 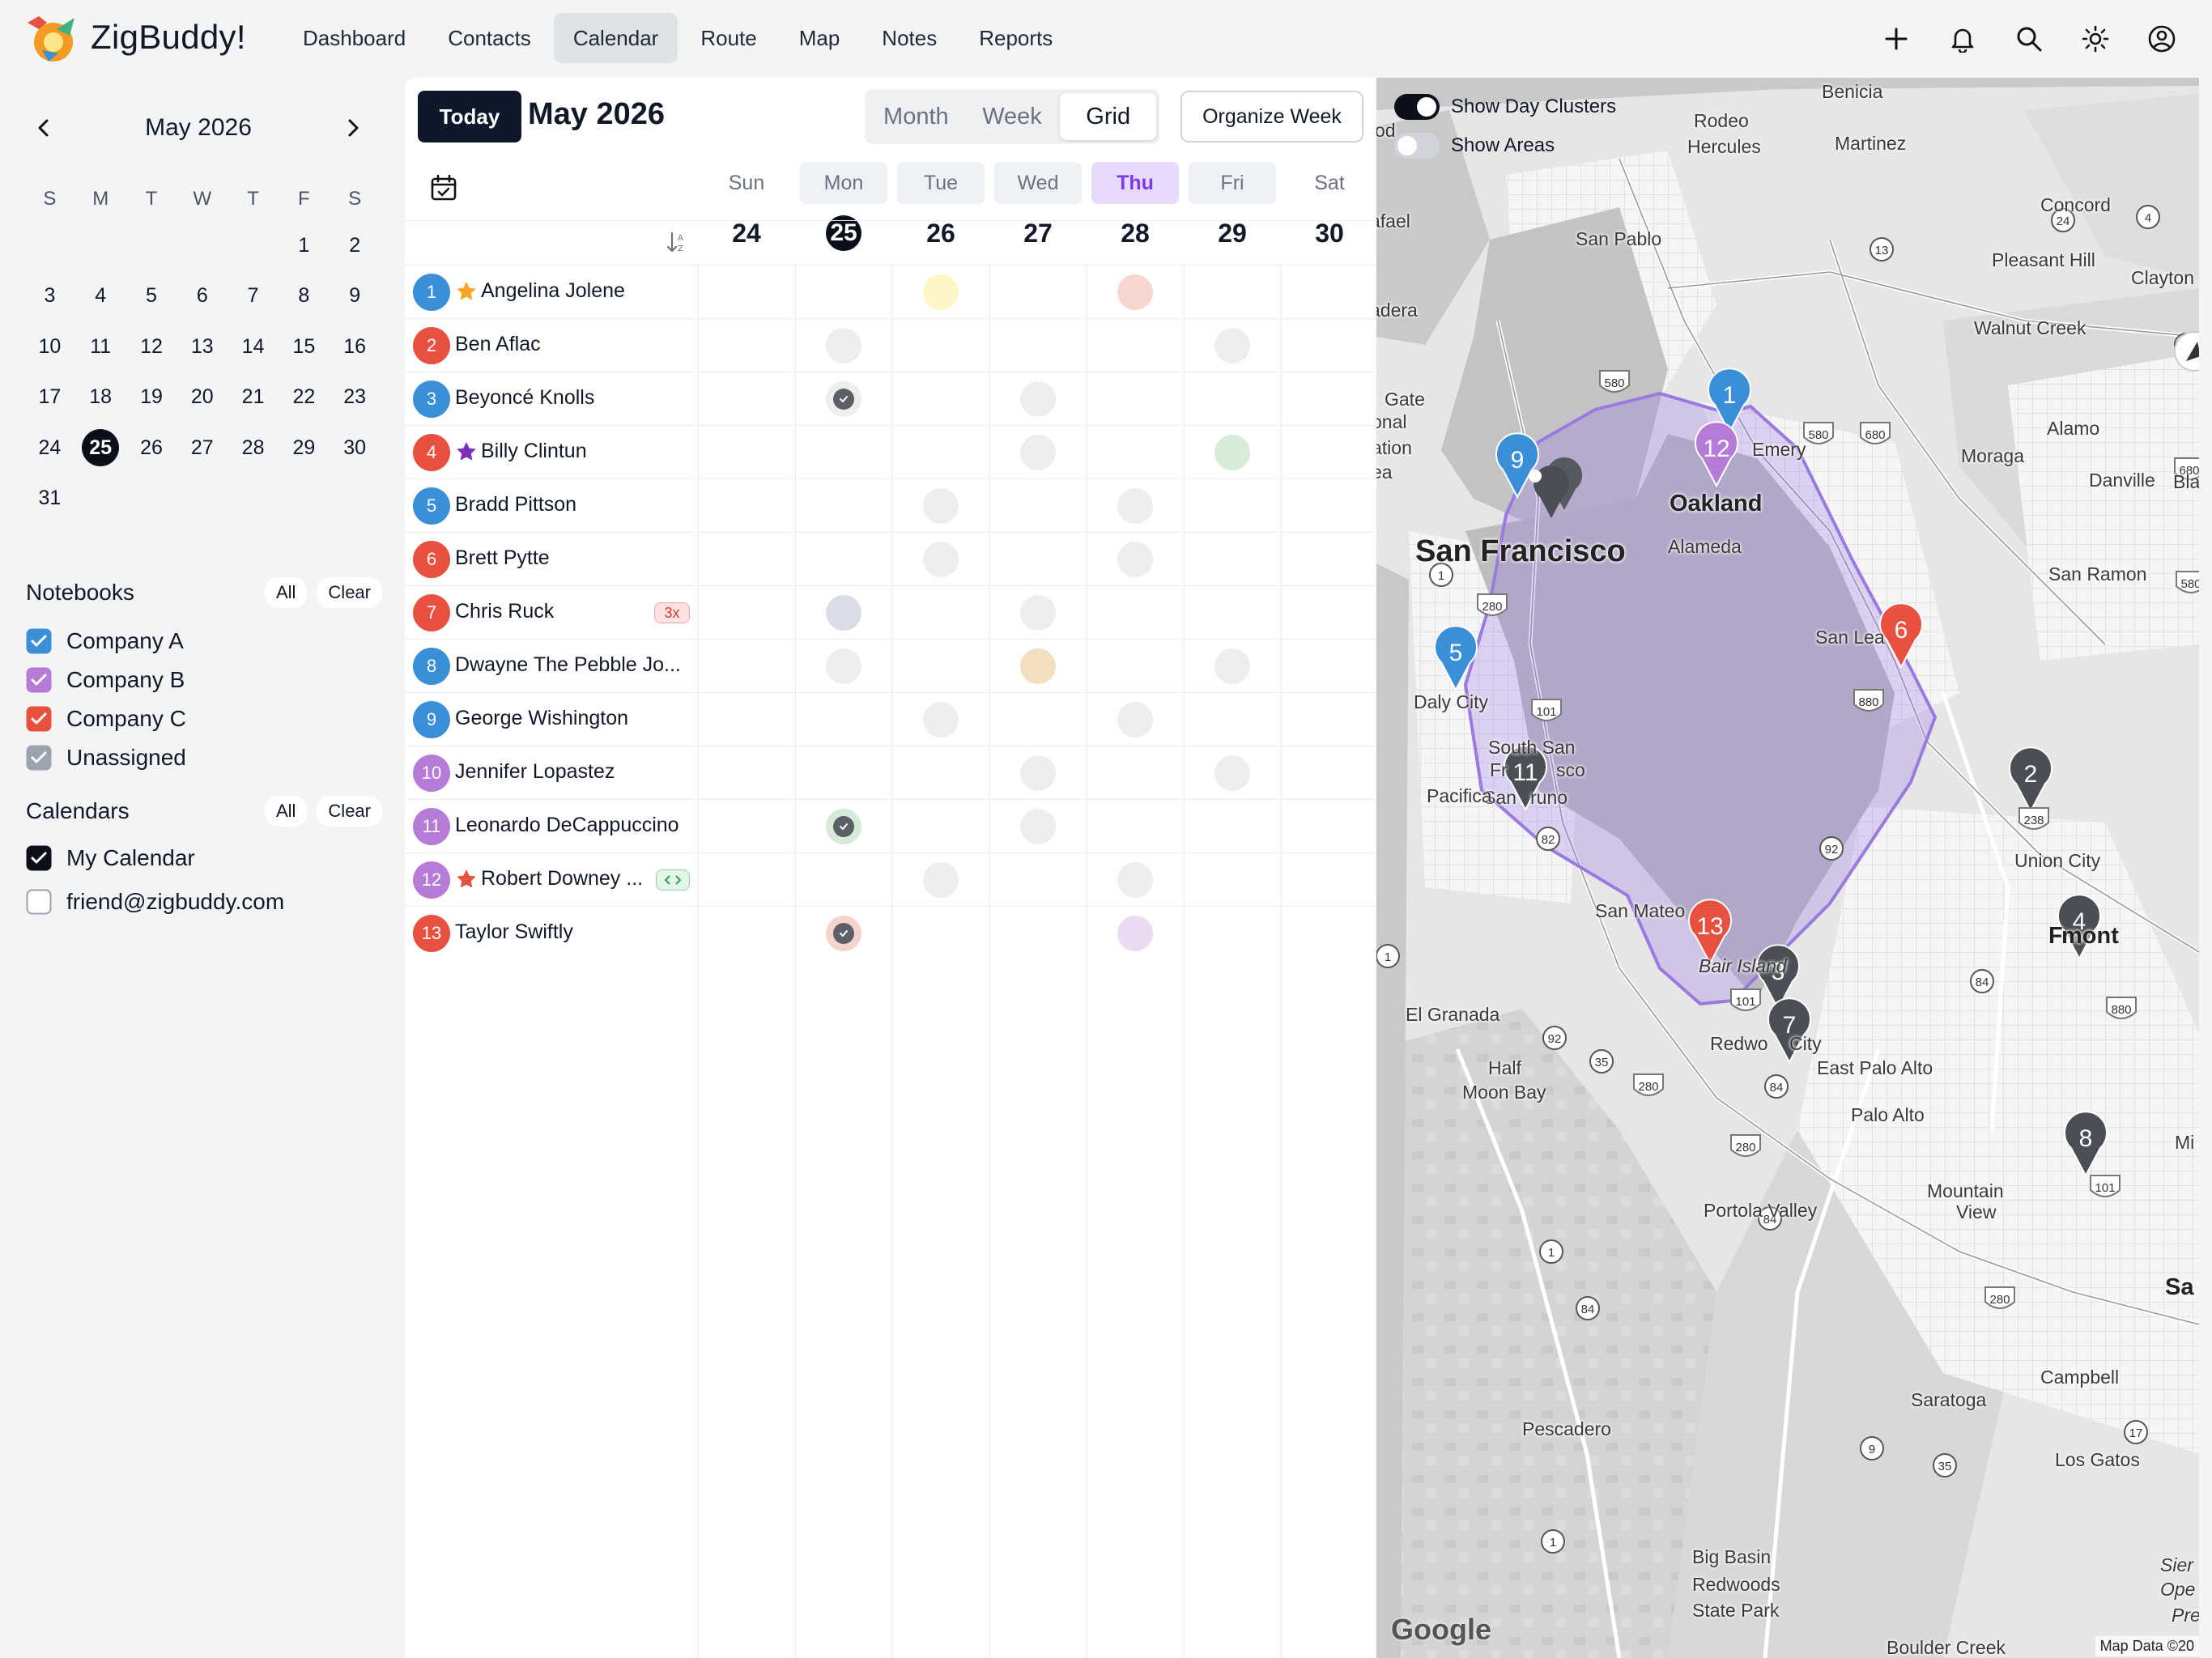 I want to click on sun-icon, so click(x=2096, y=39).